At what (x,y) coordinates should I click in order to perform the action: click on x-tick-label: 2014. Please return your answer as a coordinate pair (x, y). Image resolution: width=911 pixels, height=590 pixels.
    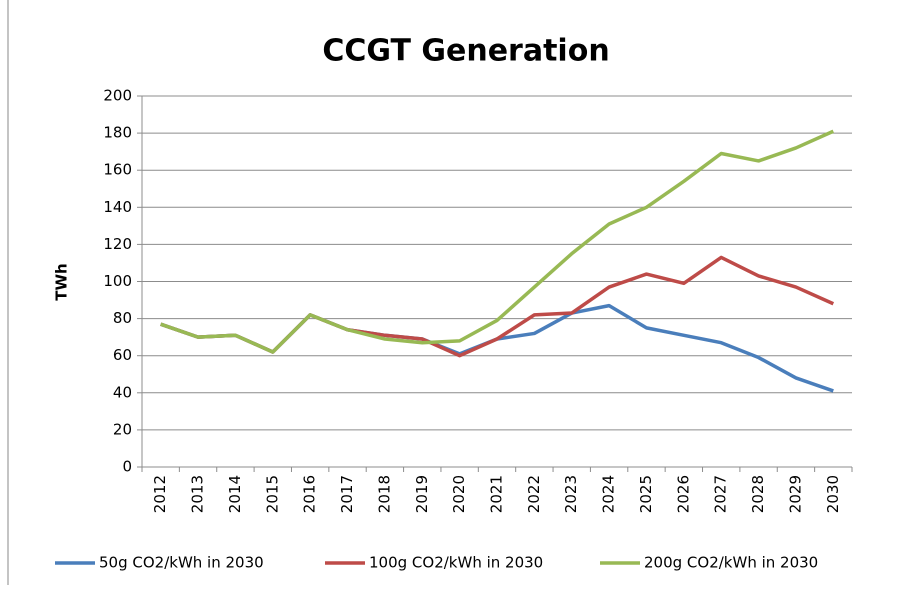
    Looking at the image, I should click on (235, 494).